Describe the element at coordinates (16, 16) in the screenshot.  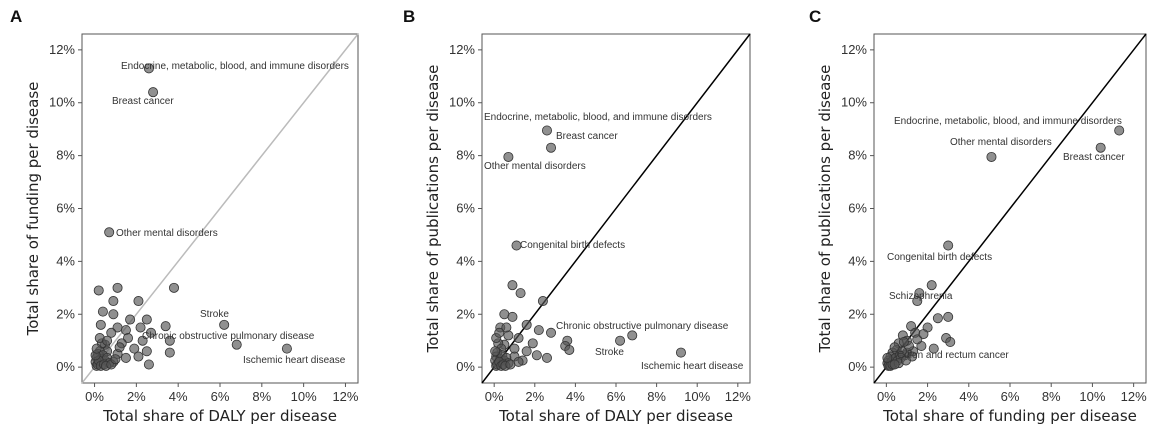
I see `panel-a-letter: A` at that location.